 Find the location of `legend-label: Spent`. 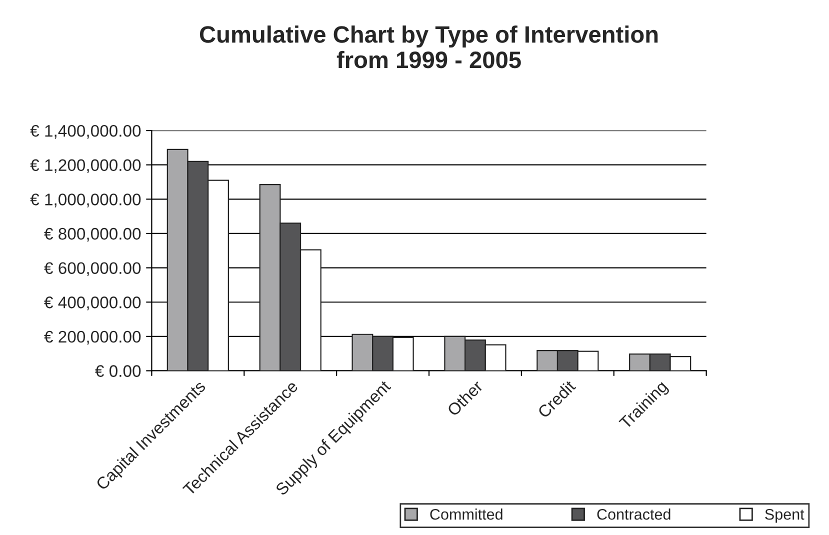

legend-label: Spent is located at coordinates (784, 515).